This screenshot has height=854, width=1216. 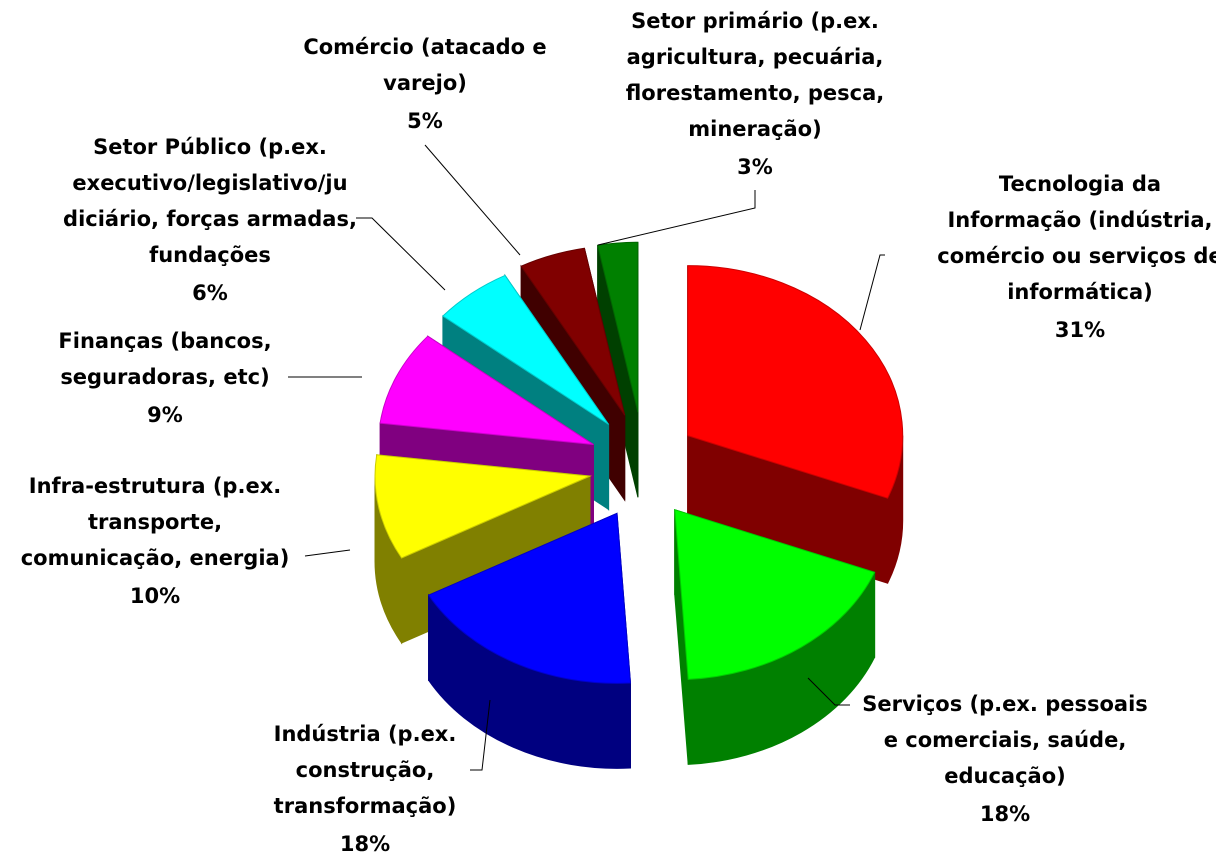 I want to click on value-label: 5%, so click(x=425, y=121).